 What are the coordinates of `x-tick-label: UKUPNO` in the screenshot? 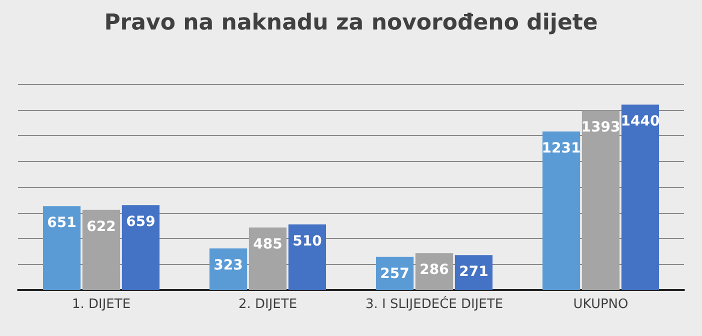 It's located at (600, 304).